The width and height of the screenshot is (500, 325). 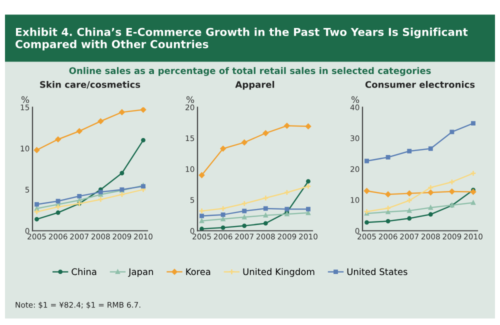 What do you see at coordinates (198, 272) in the screenshot?
I see `legend-label: Korea` at bounding box center [198, 272].